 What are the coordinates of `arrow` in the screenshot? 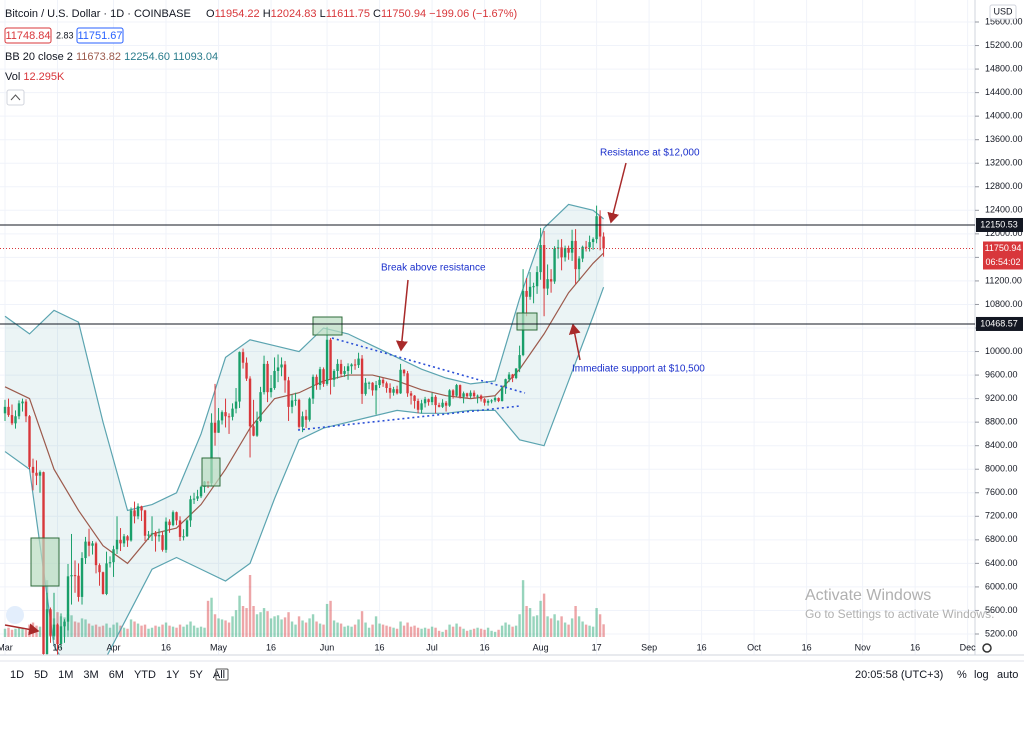 It's located at (574, 342).